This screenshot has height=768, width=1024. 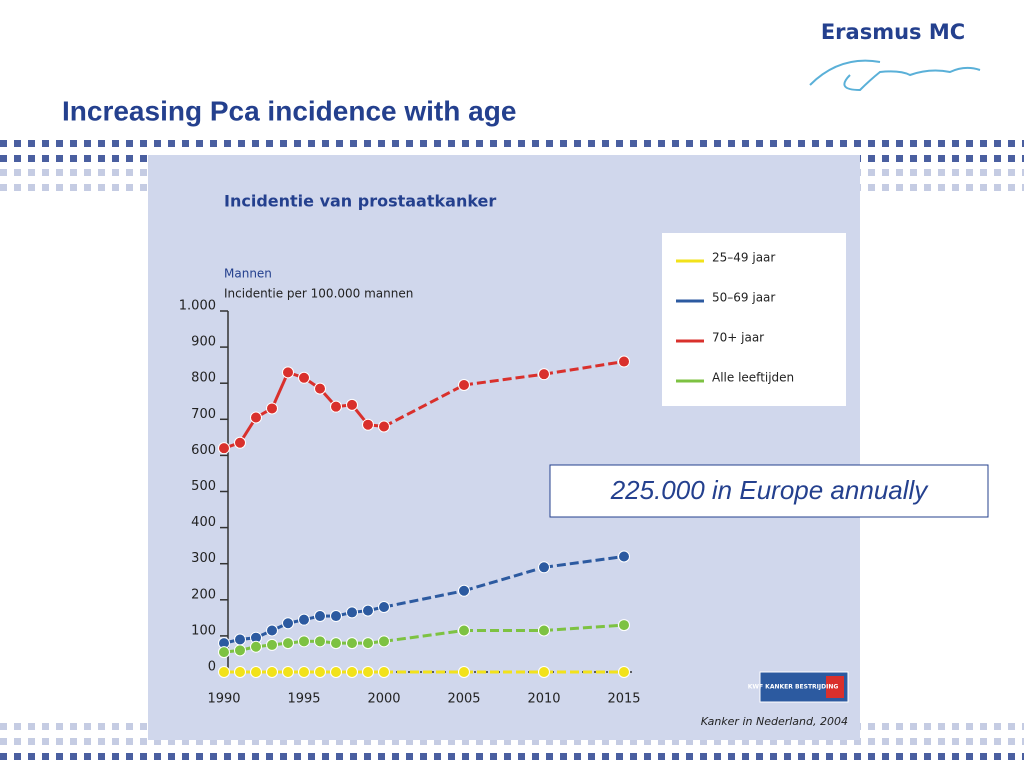 I want to click on legend-label: 50–69 jaar, so click(x=743, y=298).